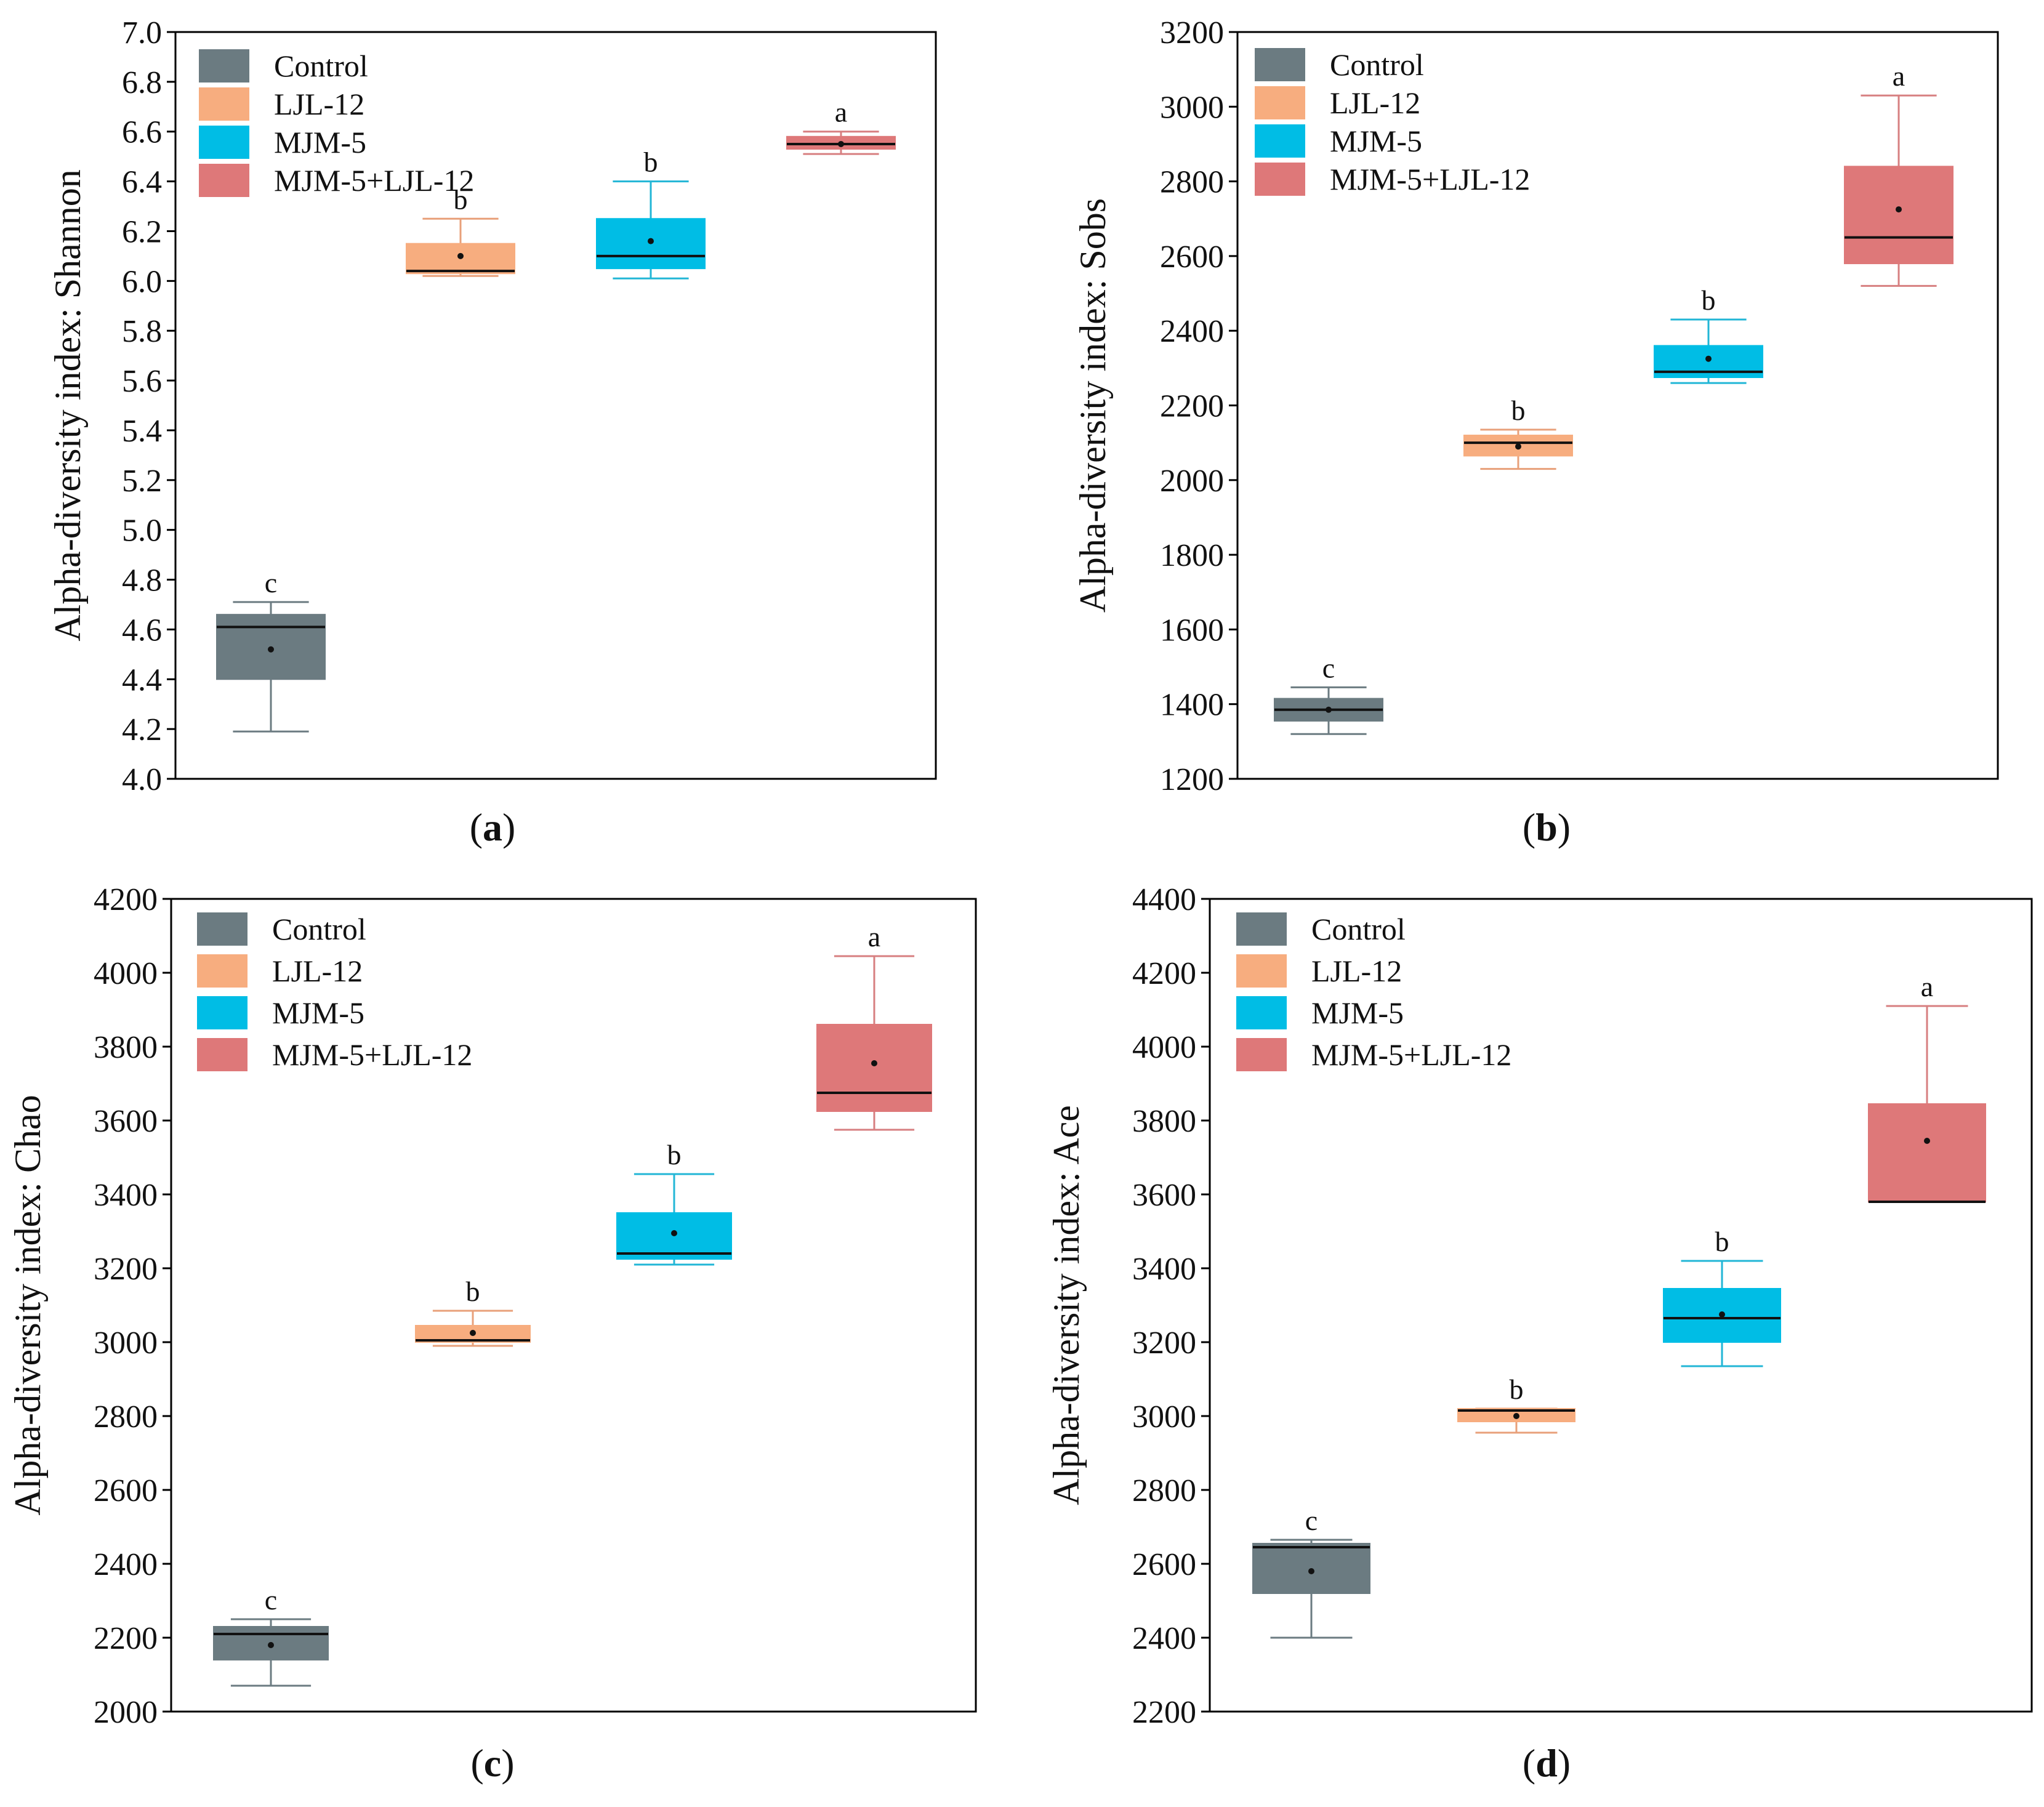 This screenshot has width=2044, height=1807. I want to click on y-tick-label: 6.2, so click(142, 231).